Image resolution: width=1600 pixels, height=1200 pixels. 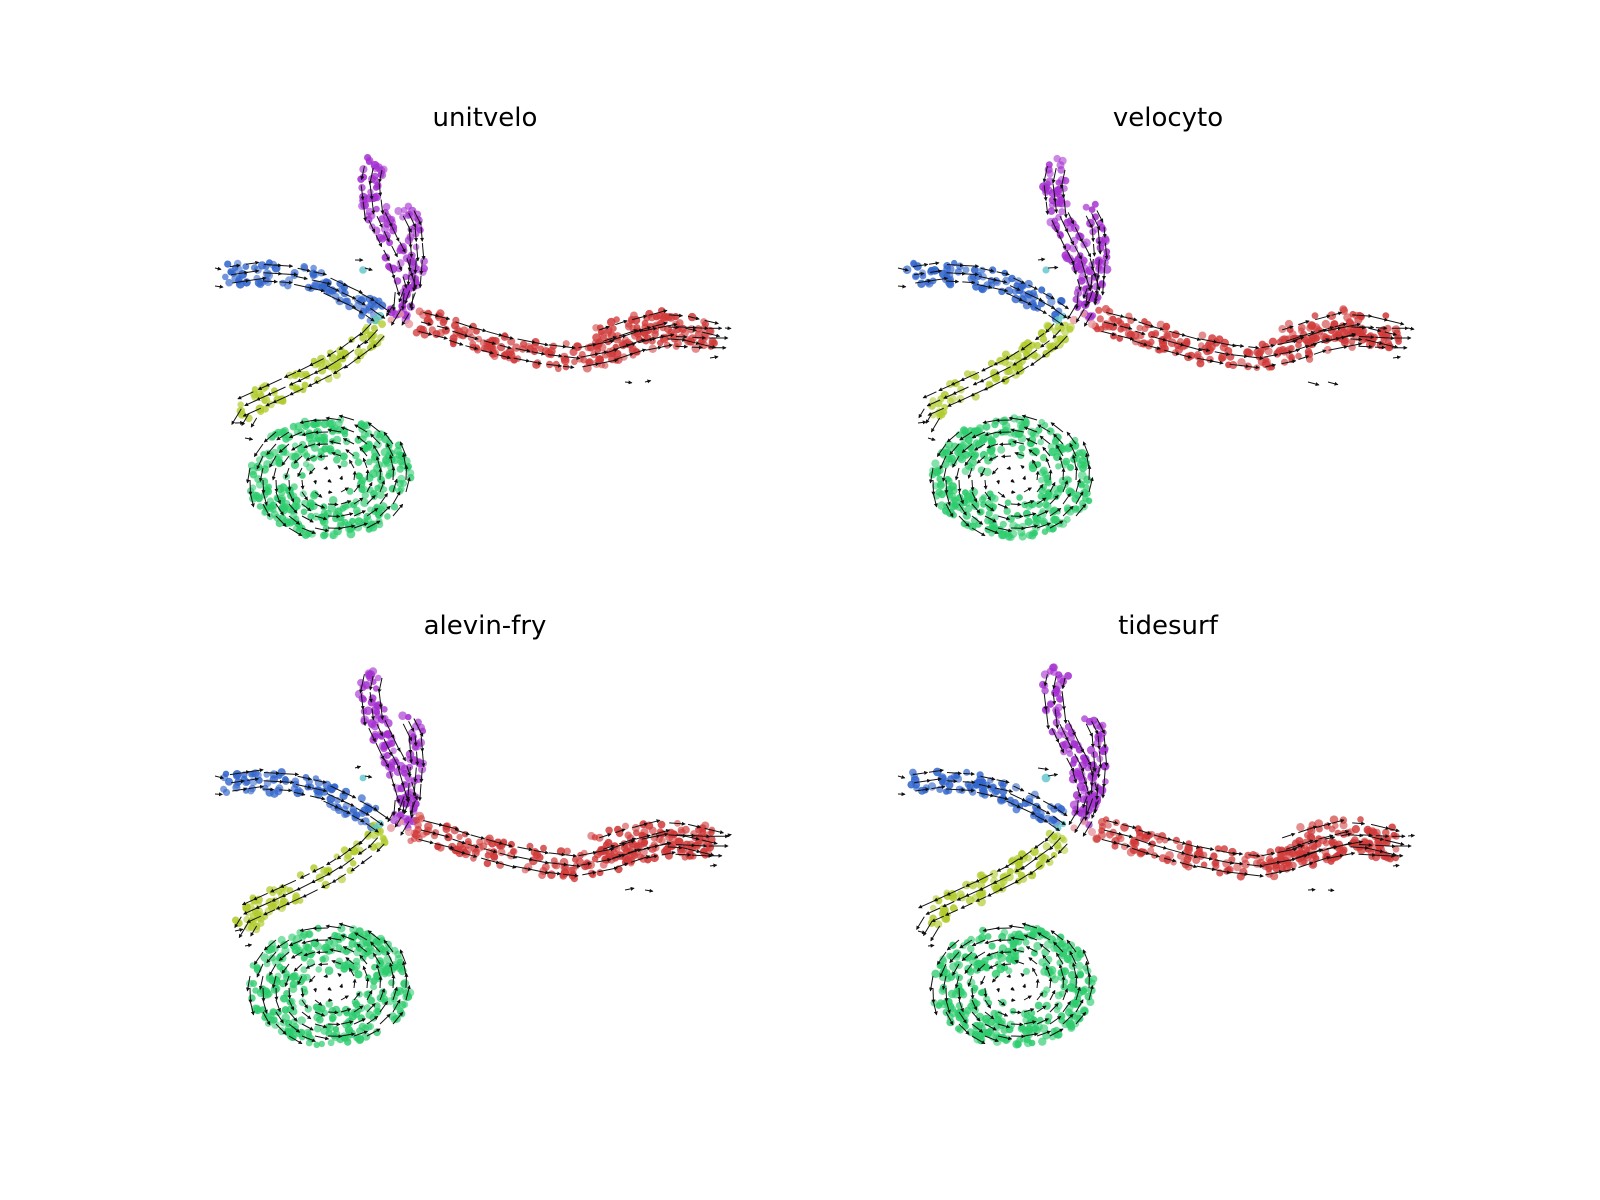 What do you see at coordinates (485, 118) in the screenshot?
I see `panel-title: unitvelo` at bounding box center [485, 118].